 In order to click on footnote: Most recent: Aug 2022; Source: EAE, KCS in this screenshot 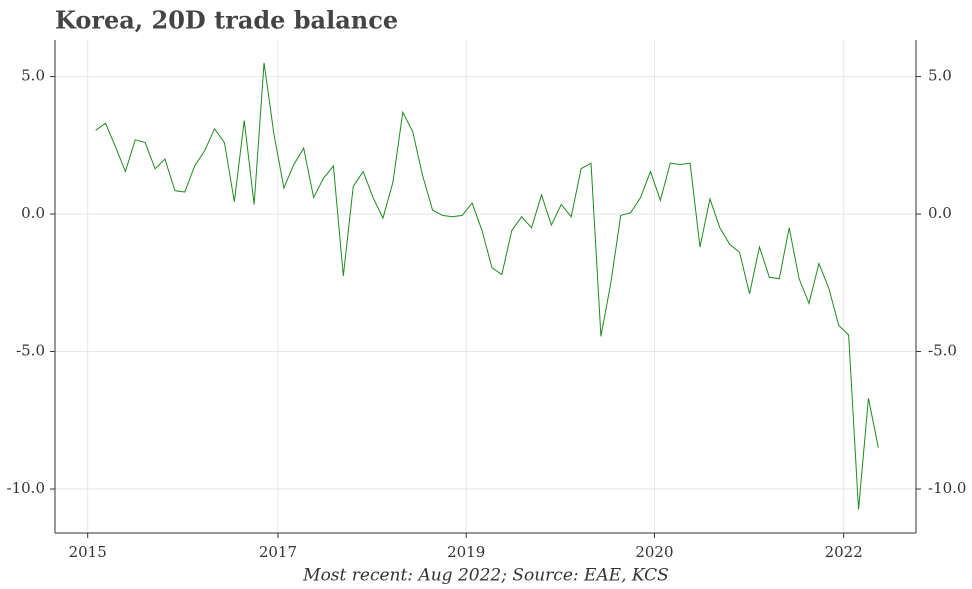, I will do `click(485, 576)`.